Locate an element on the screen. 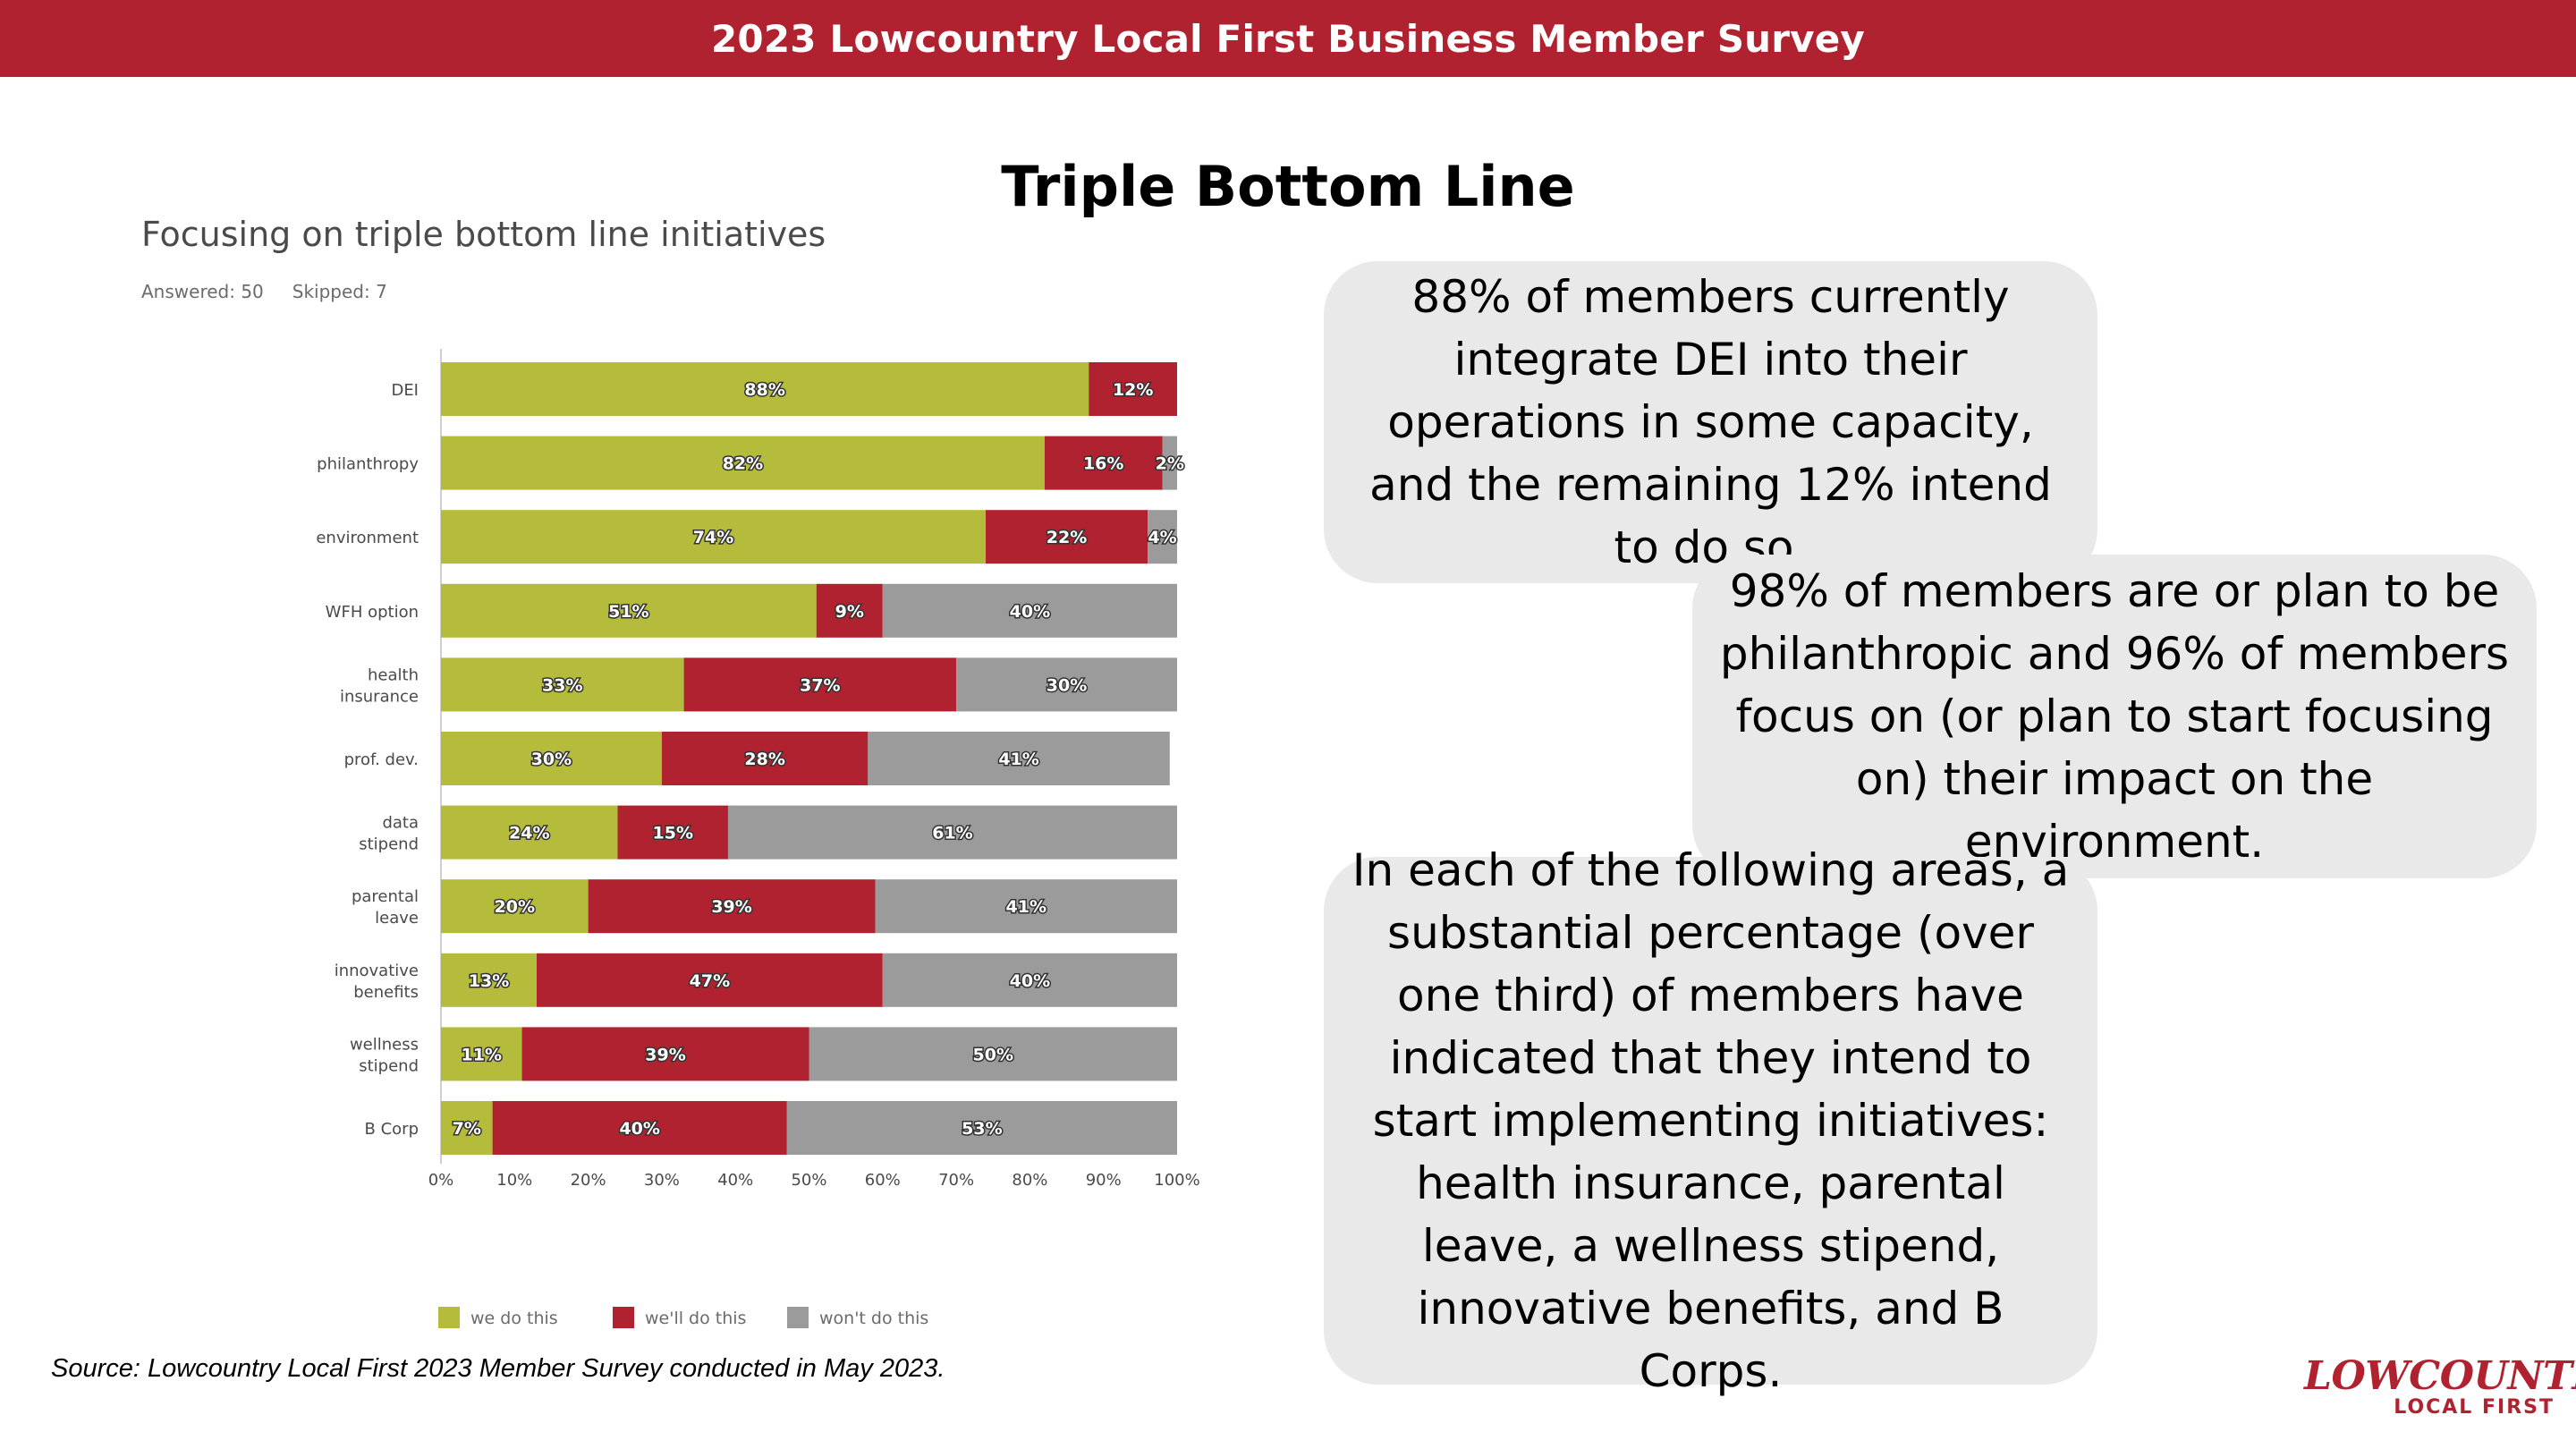  bar-health-insurance-won-t-do-this is located at coordinates (1066, 684).